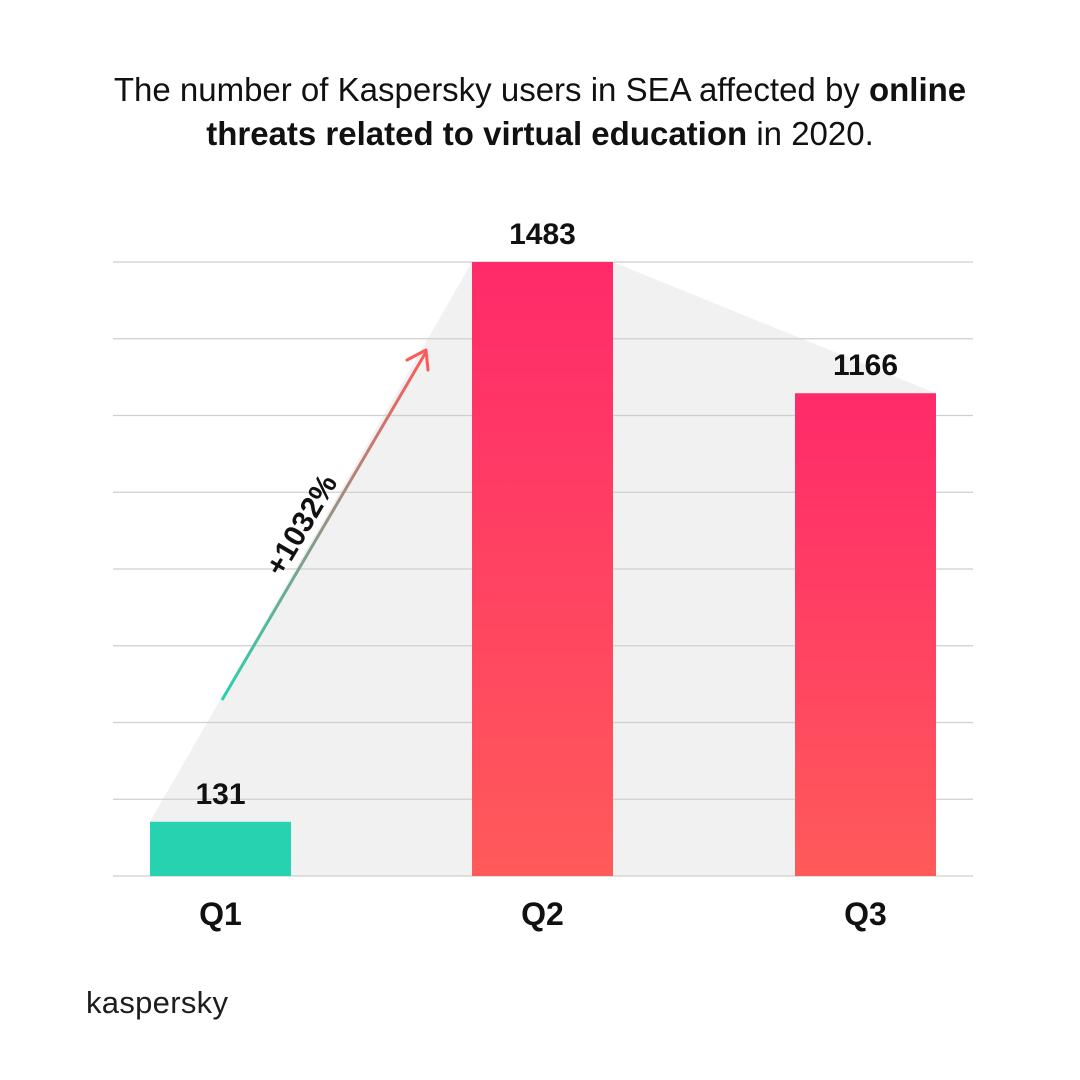 The image size is (1080, 1080). I want to click on bar-q3, so click(865, 634).